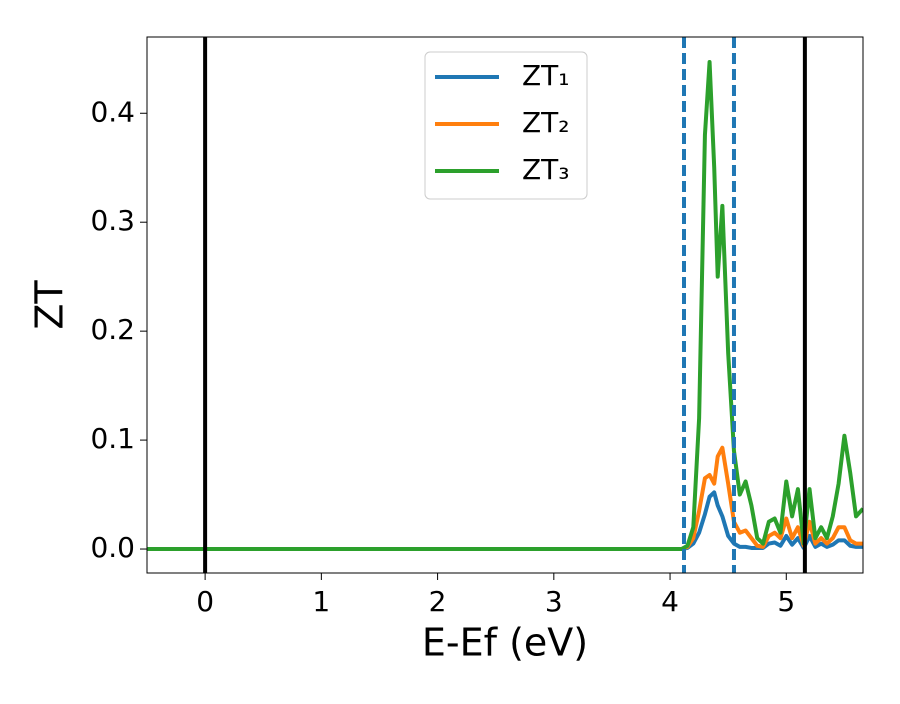 Image resolution: width=900 pixels, height=704 pixels. Describe the element at coordinates (205, 601) in the screenshot. I see `x-tick-label: 0` at that location.